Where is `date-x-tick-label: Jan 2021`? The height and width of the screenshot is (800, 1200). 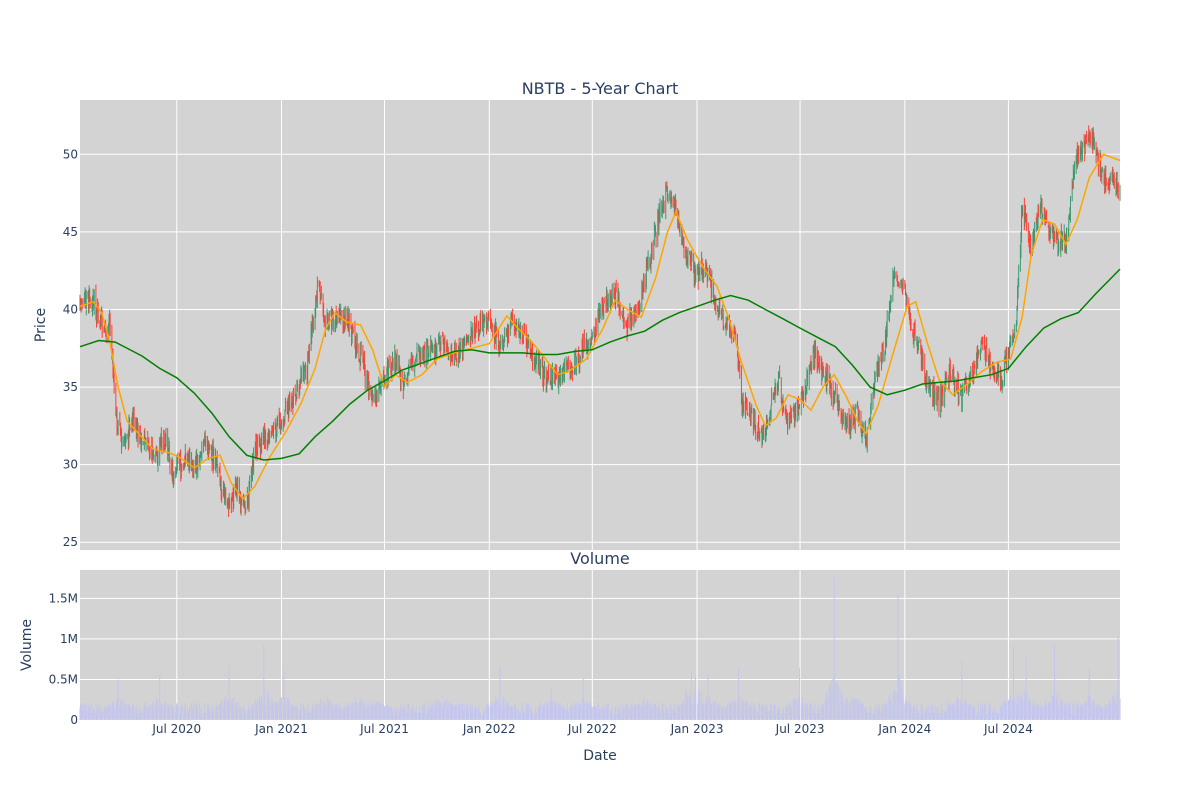 date-x-tick-label: Jan 2021 is located at coordinates (281, 729).